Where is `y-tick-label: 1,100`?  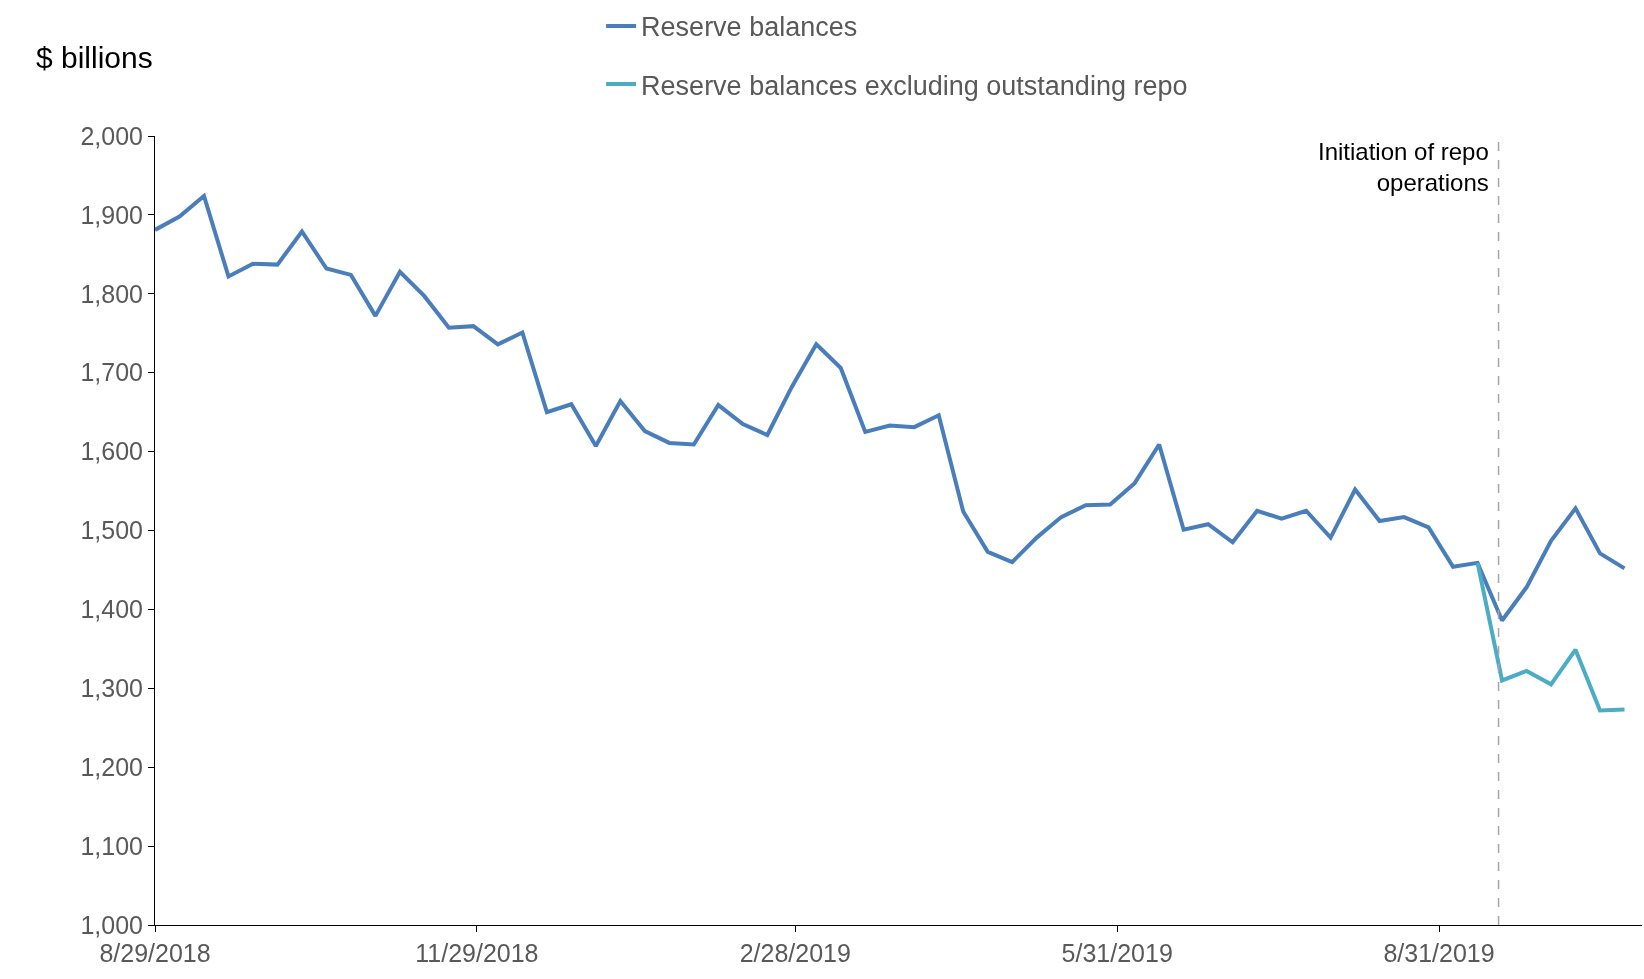 y-tick-label: 1,100 is located at coordinates (111, 845).